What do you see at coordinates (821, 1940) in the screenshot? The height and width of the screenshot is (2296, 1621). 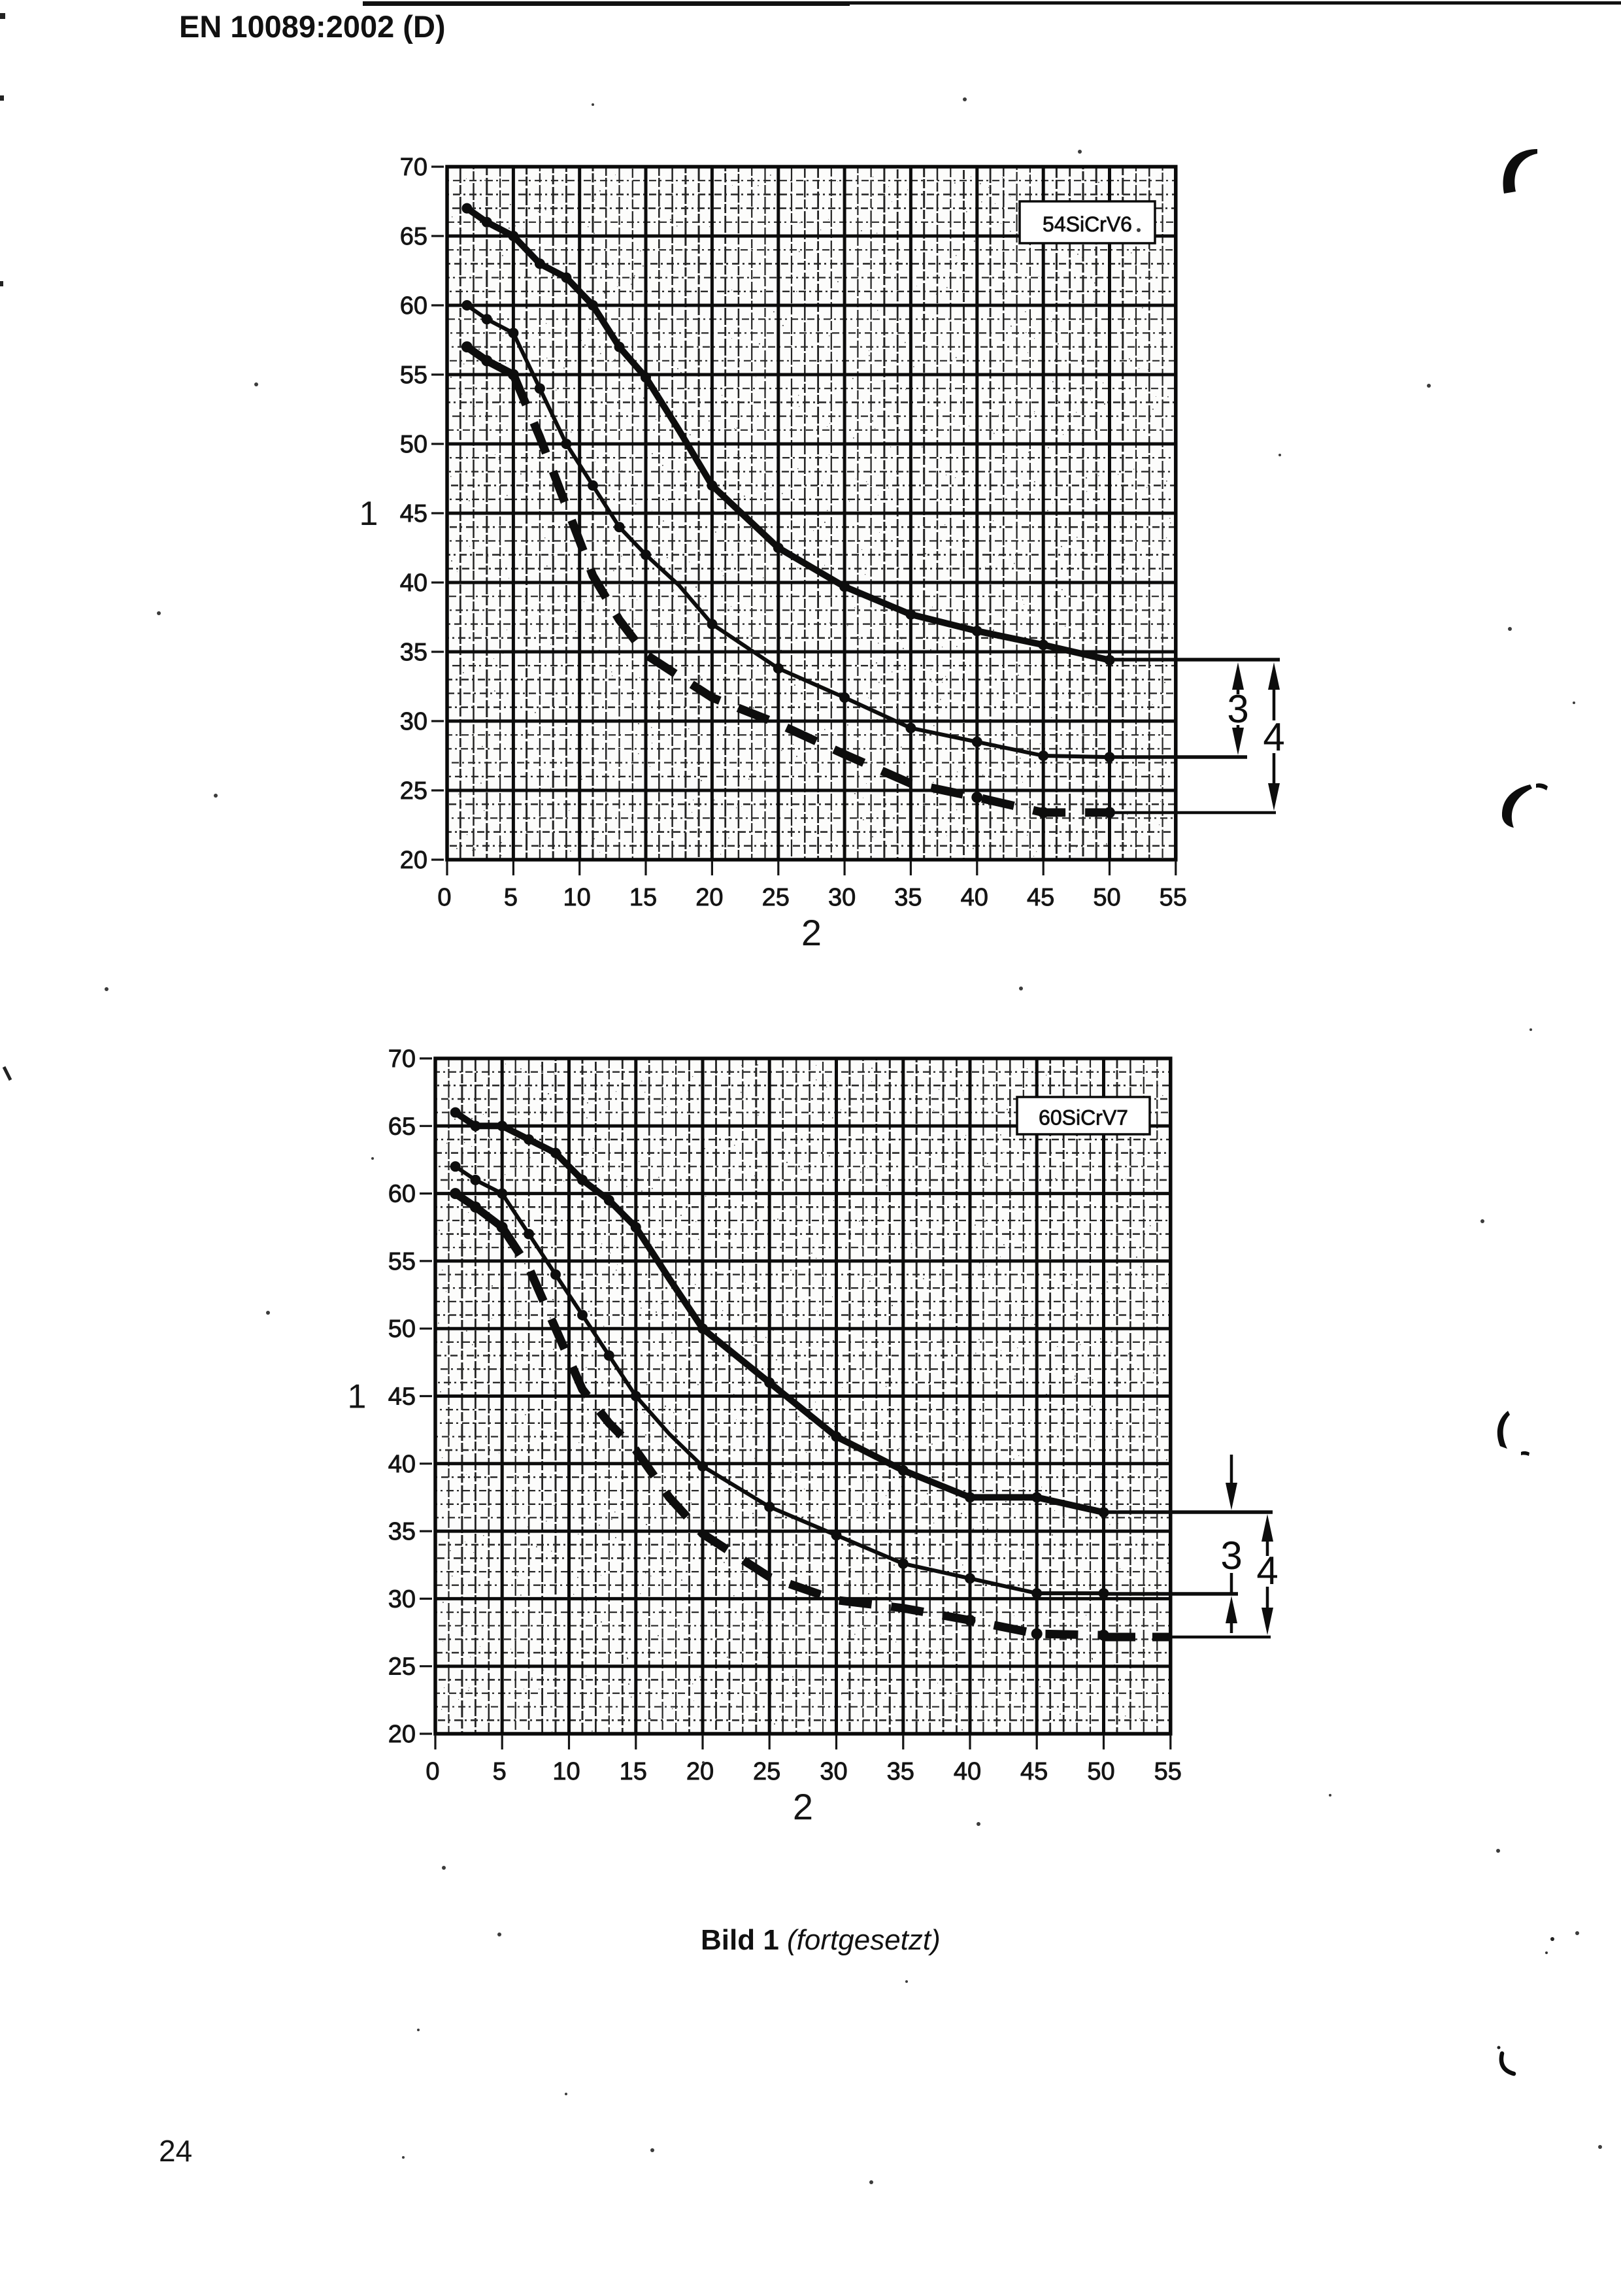 I see `svg-text: Bild 1 (fortgesetzt)` at bounding box center [821, 1940].